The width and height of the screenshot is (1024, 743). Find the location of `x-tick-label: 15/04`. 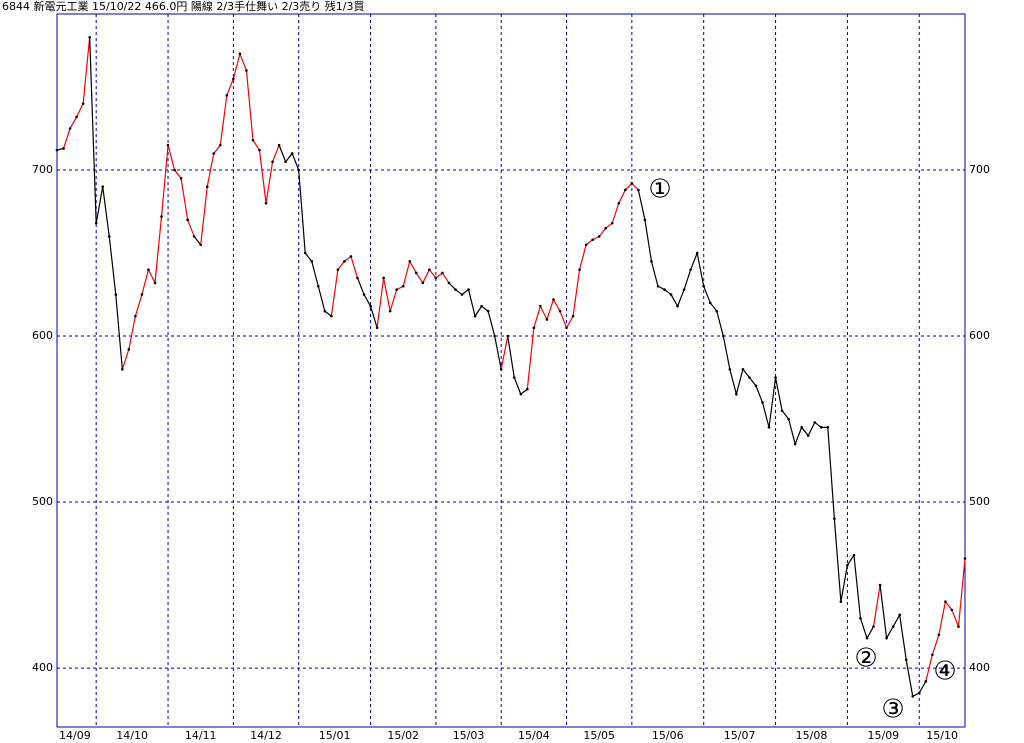

x-tick-label: 15/04 is located at coordinates (534, 735).